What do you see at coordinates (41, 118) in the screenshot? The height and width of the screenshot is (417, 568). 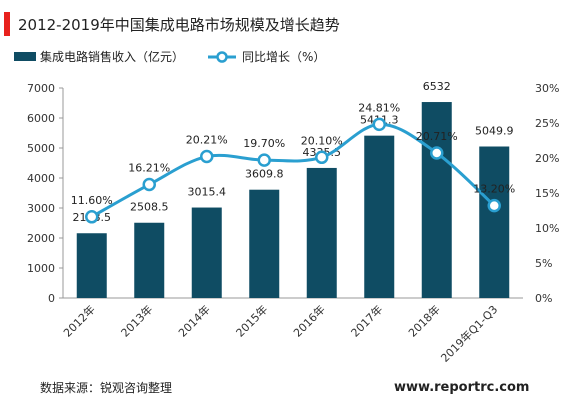 I see `left-tick-label: 6000` at bounding box center [41, 118].